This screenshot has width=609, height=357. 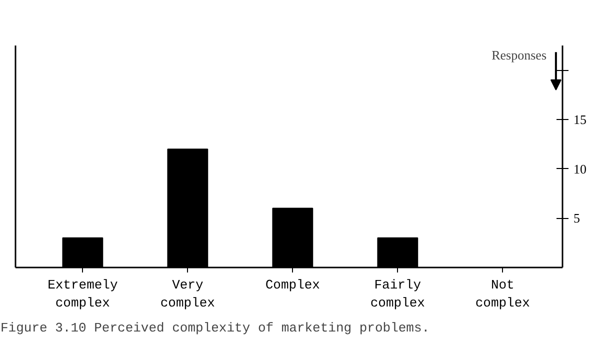 What do you see at coordinates (580, 119) in the screenshot?
I see `y-tick-label: 15` at bounding box center [580, 119].